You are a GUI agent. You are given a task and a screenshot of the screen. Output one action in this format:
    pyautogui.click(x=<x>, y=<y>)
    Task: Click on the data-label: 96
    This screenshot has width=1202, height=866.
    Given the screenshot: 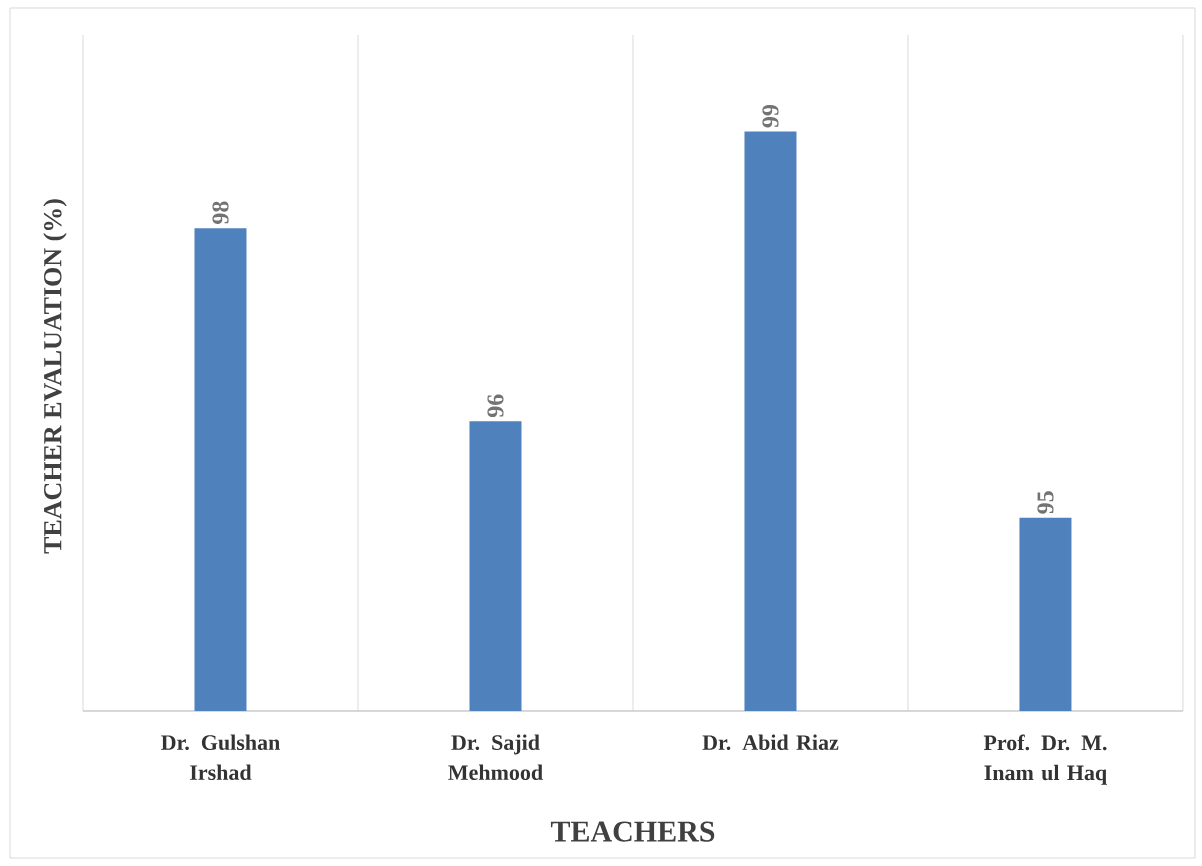 What is the action you would take?
    pyautogui.click(x=495, y=406)
    